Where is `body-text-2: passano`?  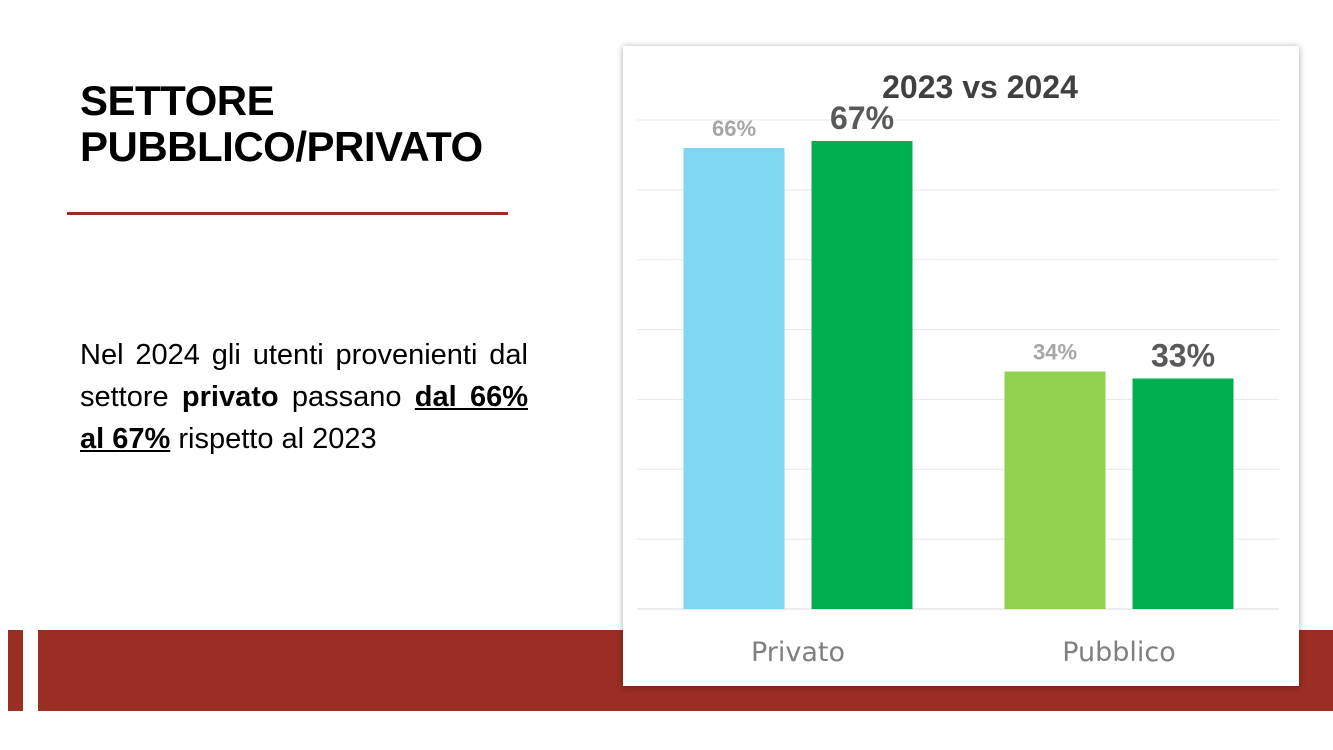 body-text-2: passano is located at coordinates (346, 397).